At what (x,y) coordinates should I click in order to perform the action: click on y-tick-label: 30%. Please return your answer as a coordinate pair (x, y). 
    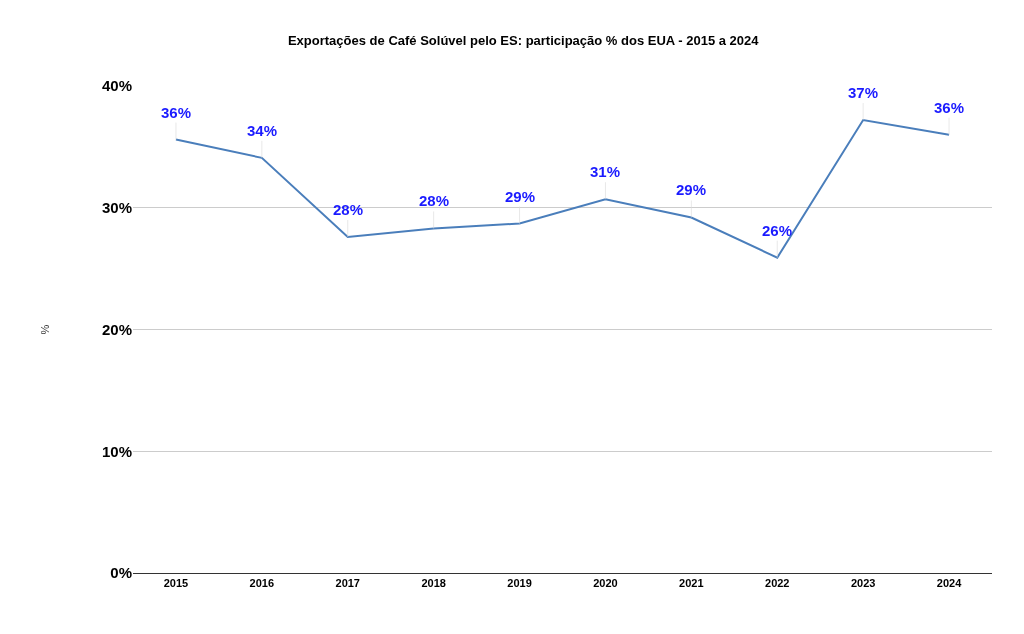
    Looking at the image, I should click on (116, 207).